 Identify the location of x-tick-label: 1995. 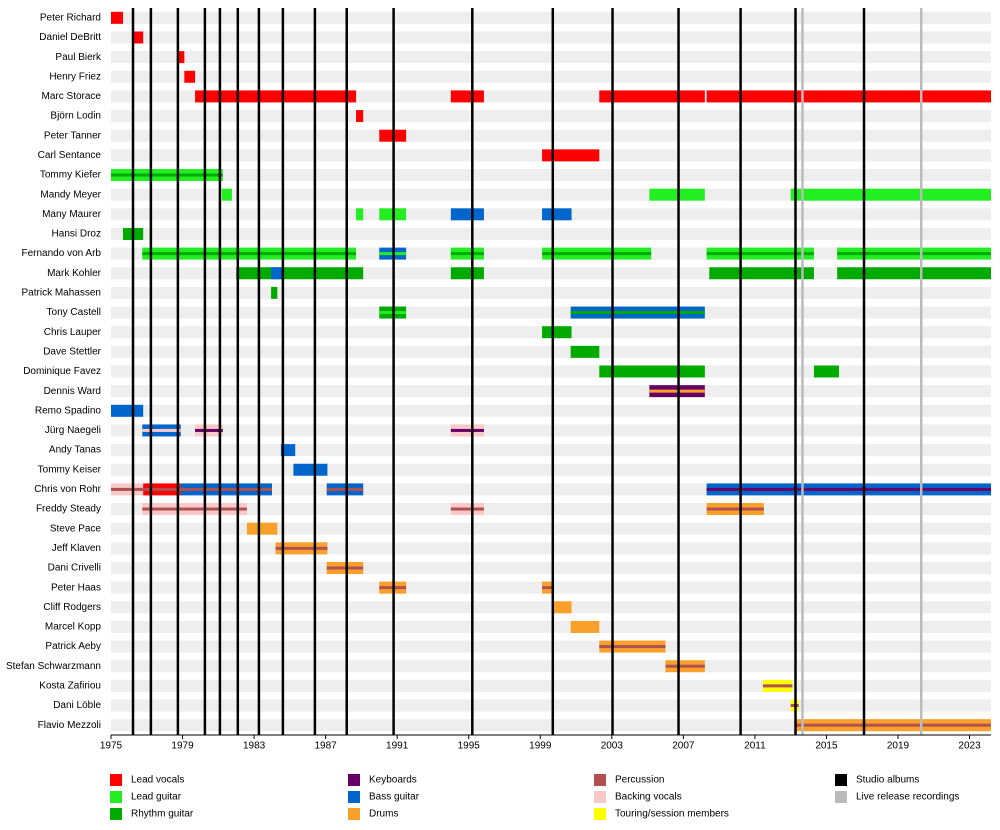
(469, 746).